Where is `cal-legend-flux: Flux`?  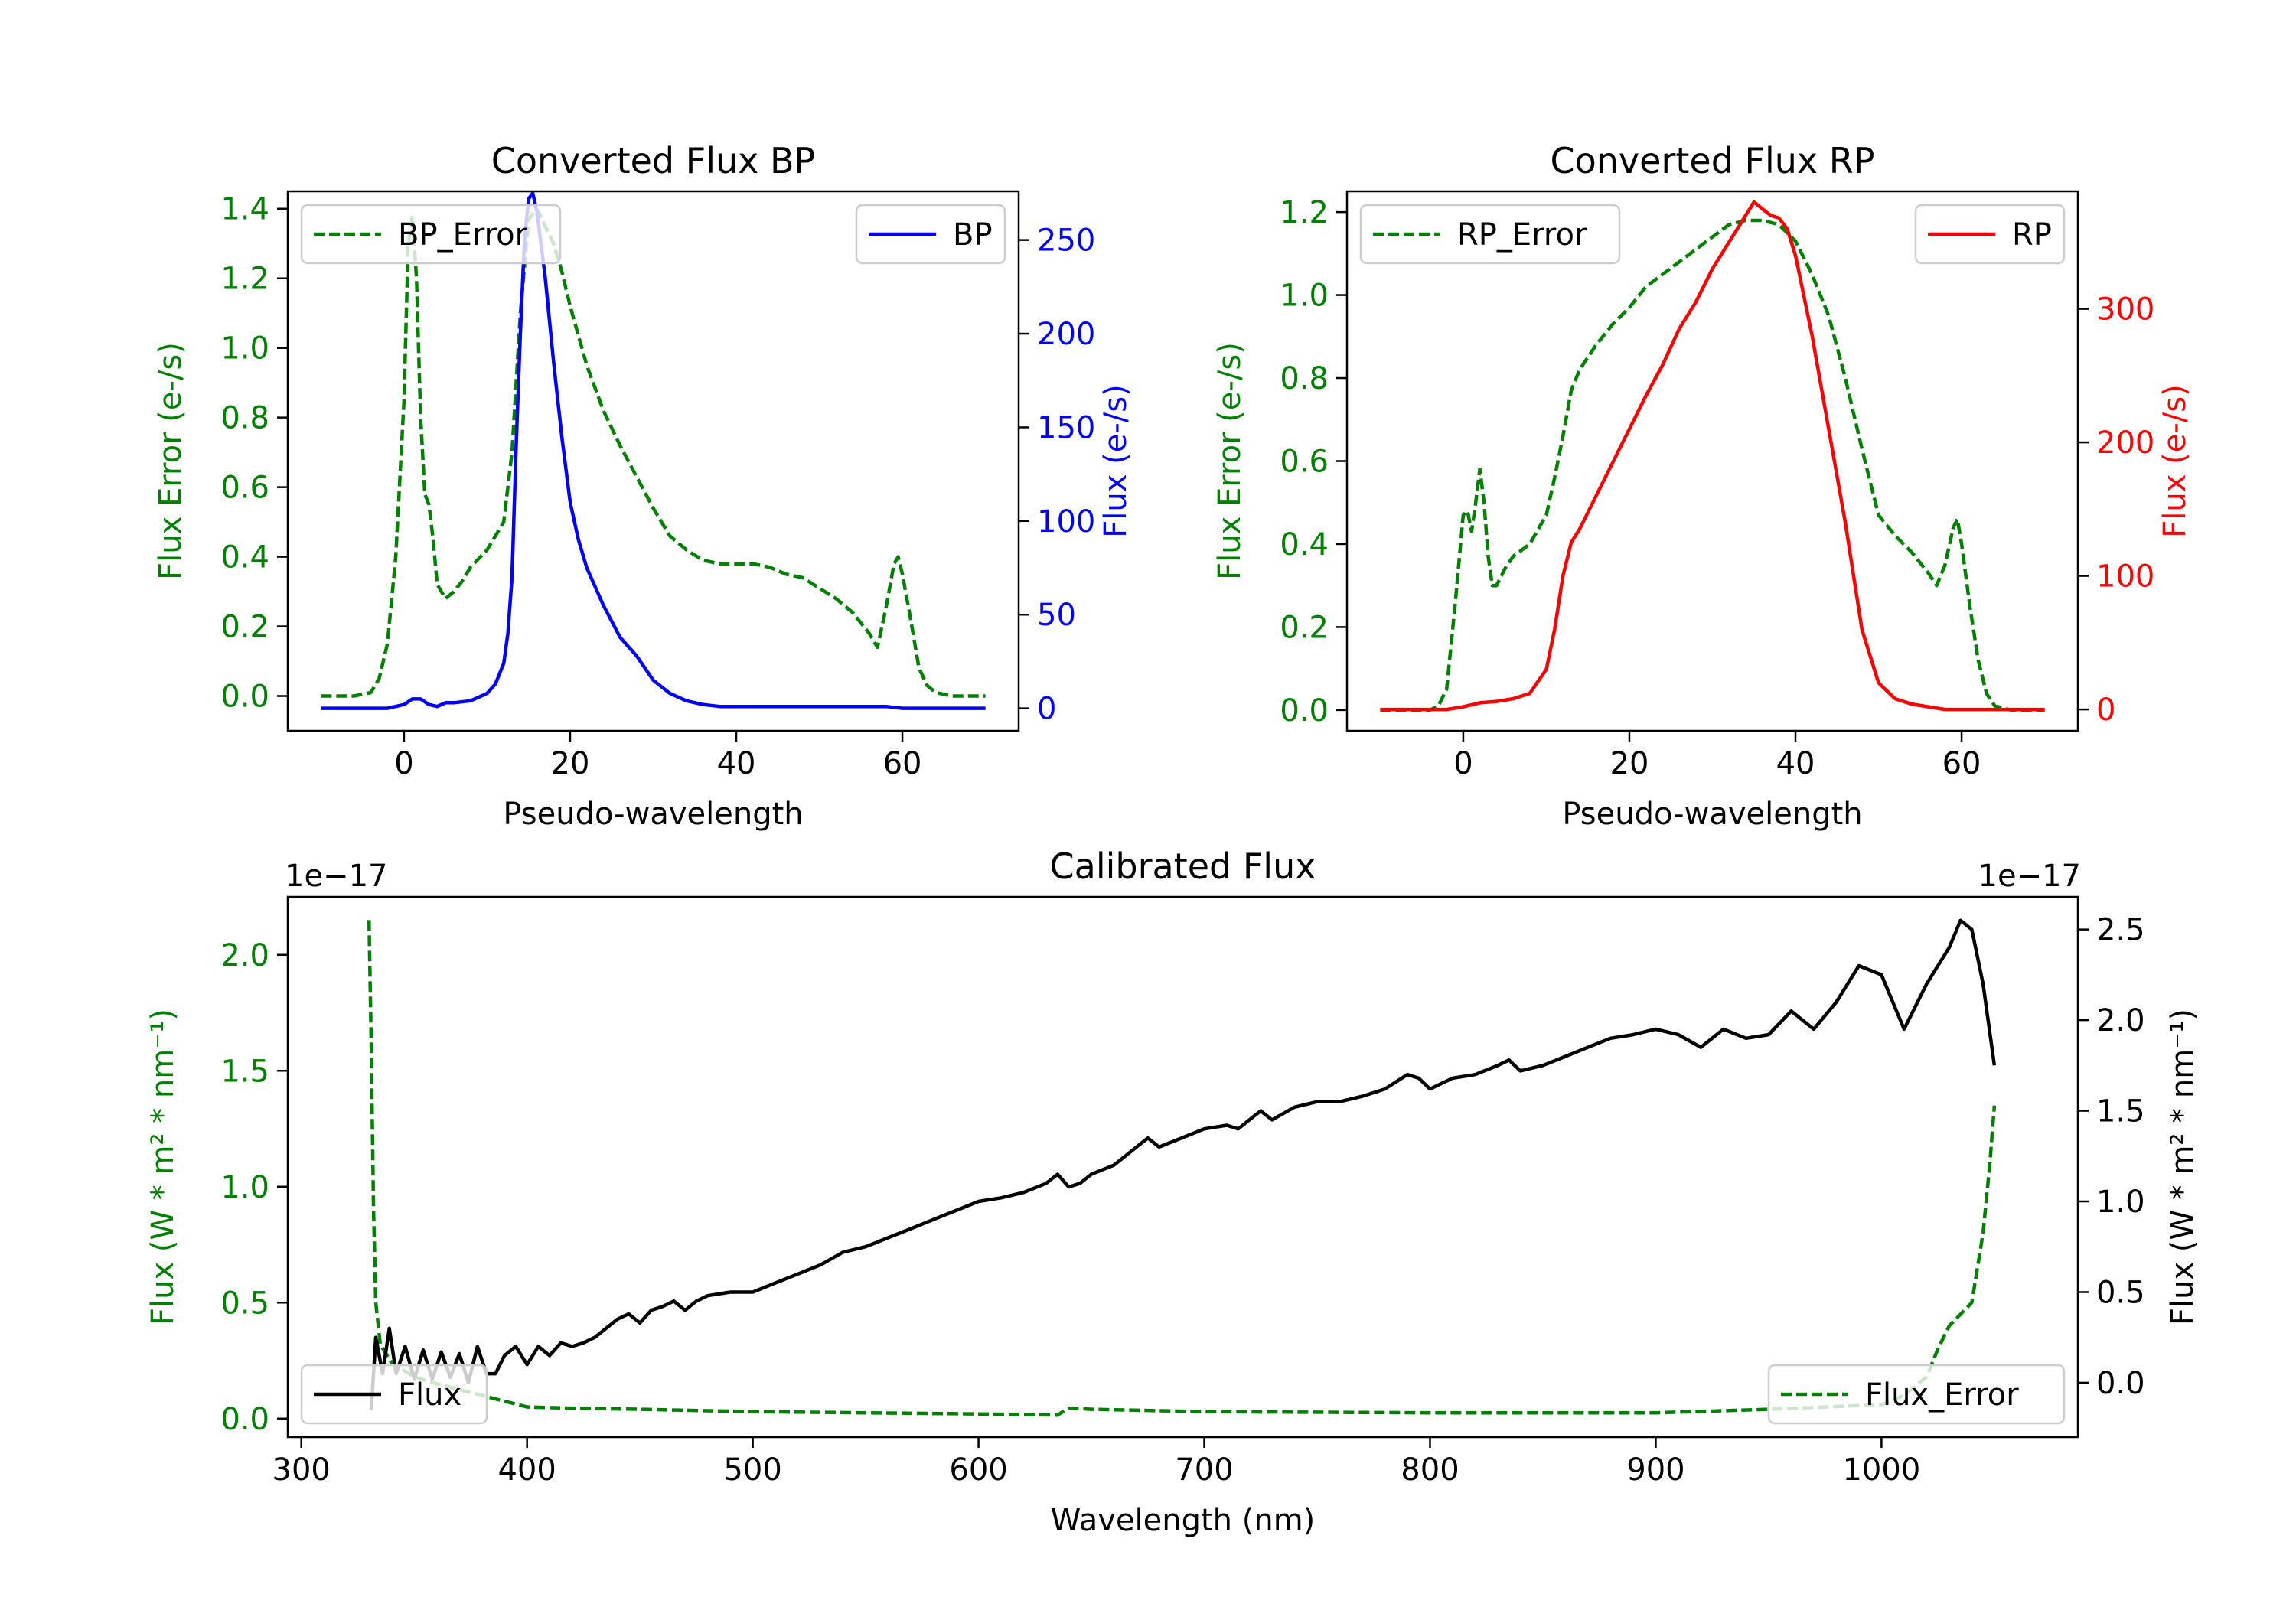
cal-legend-flux: Flux is located at coordinates (394, 1394).